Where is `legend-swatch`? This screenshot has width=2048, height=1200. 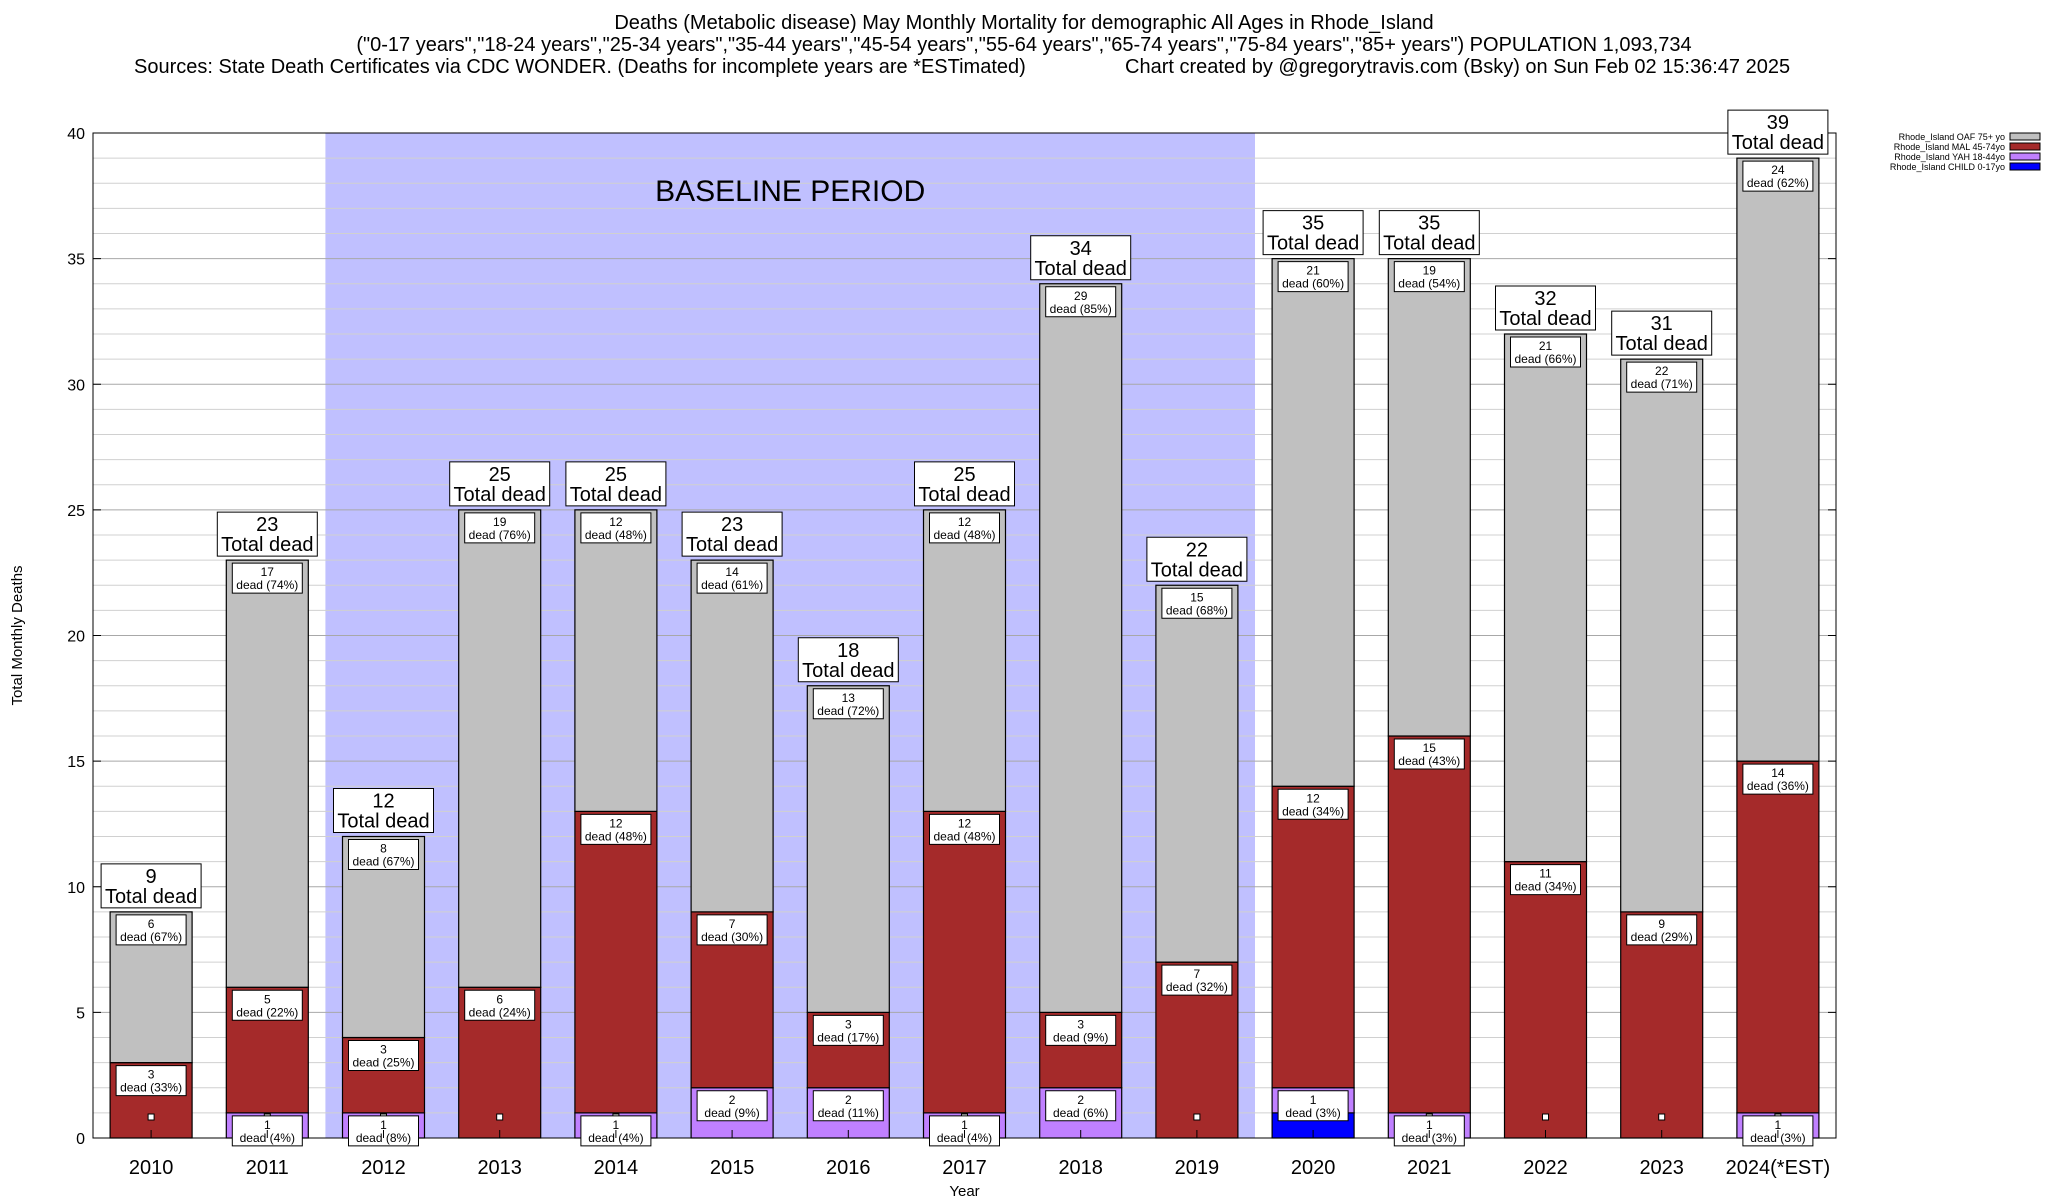 legend-swatch is located at coordinates (2025, 136).